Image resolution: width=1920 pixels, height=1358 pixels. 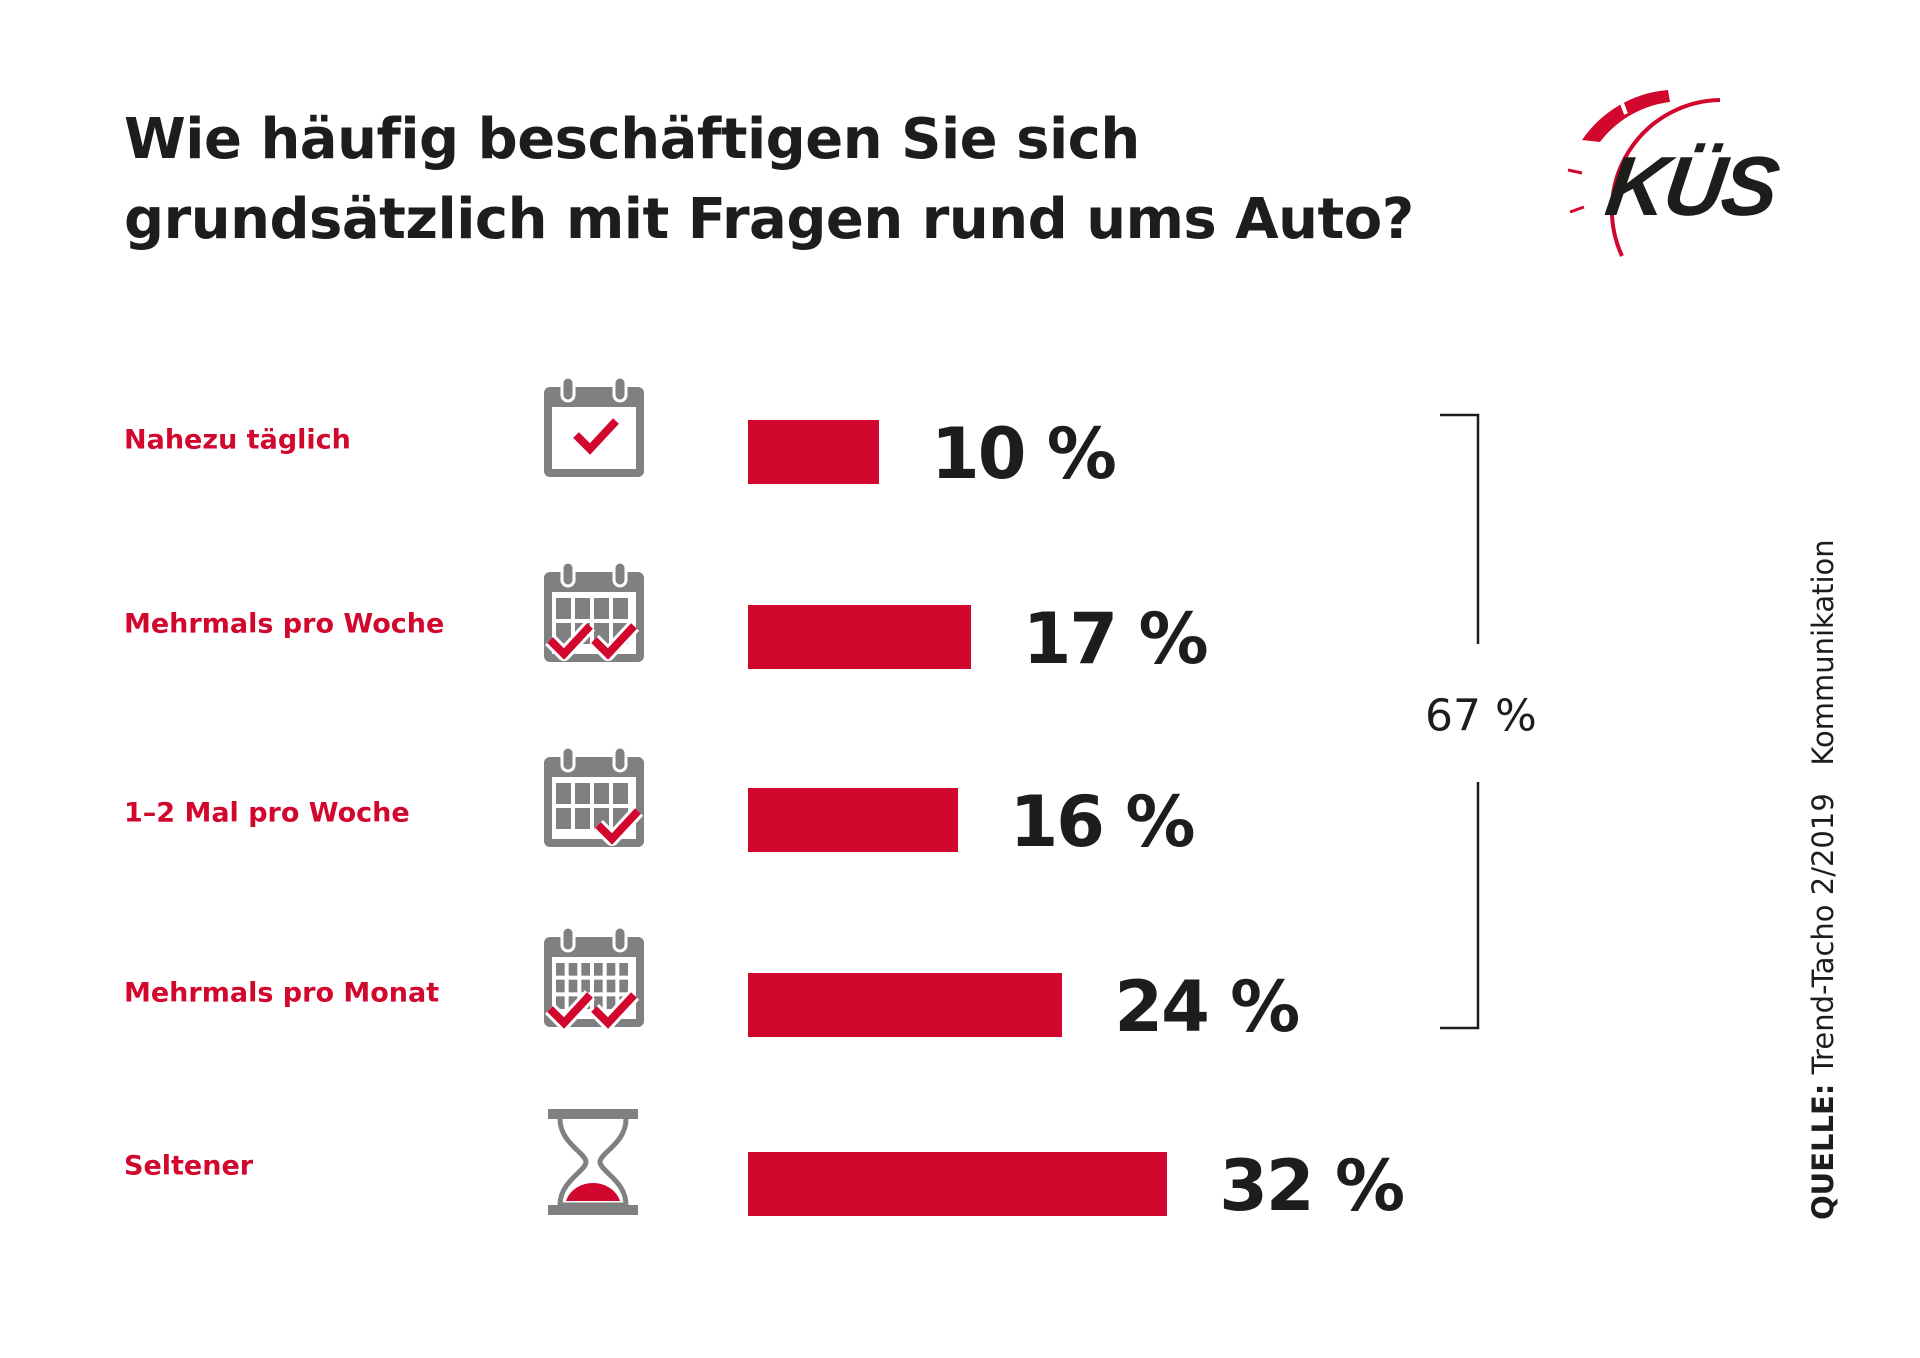 I want to click on hourglass-icon, so click(x=593, y=1162).